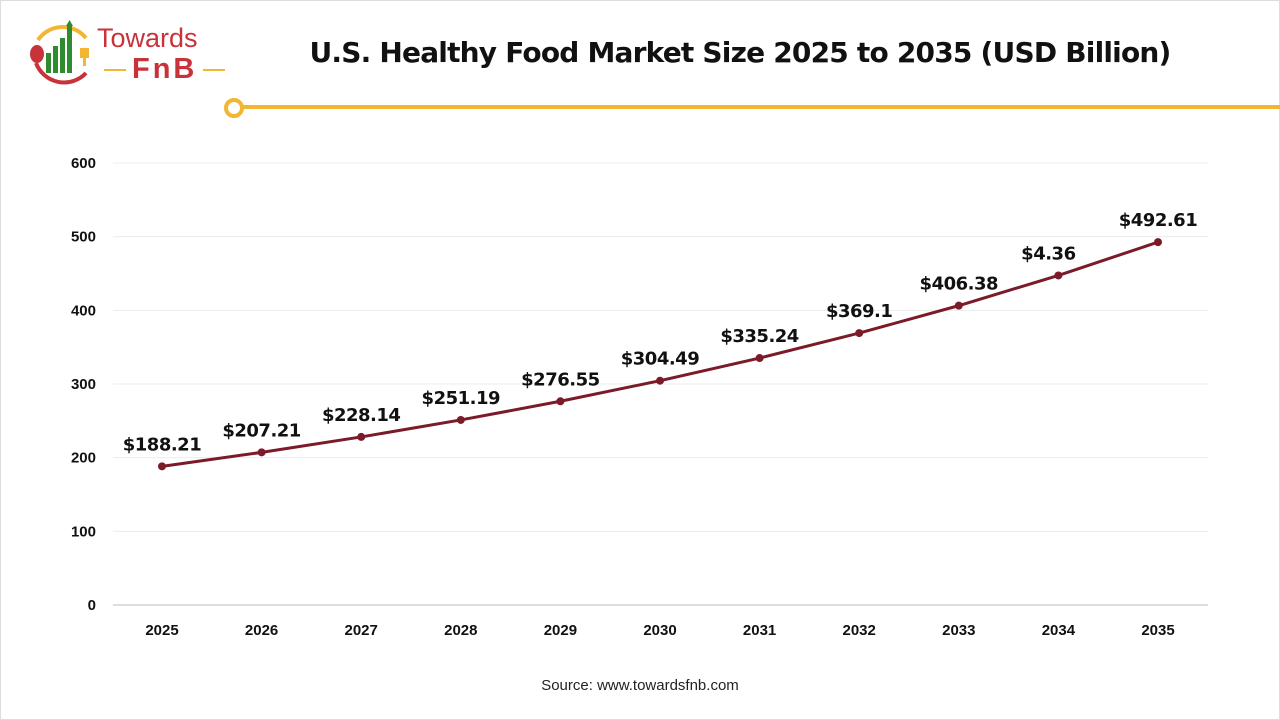 The image size is (1280, 720). I want to click on x-tick-label: 2033, so click(958, 630).